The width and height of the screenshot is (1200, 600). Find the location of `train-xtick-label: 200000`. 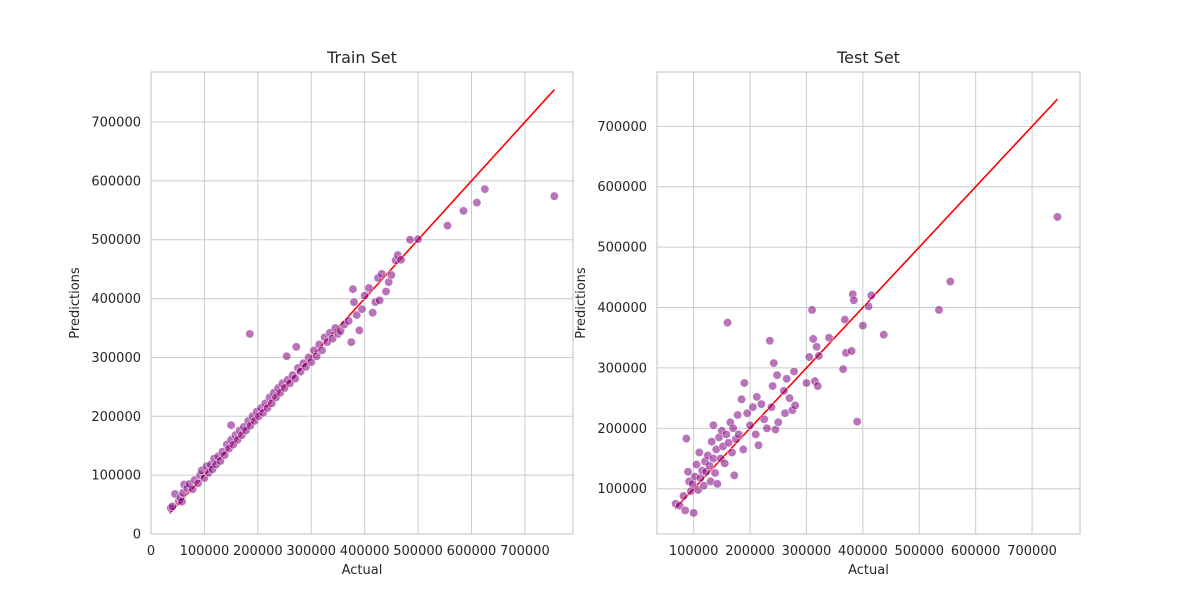

train-xtick-label: 200000 is located at coordinates (258, 551).